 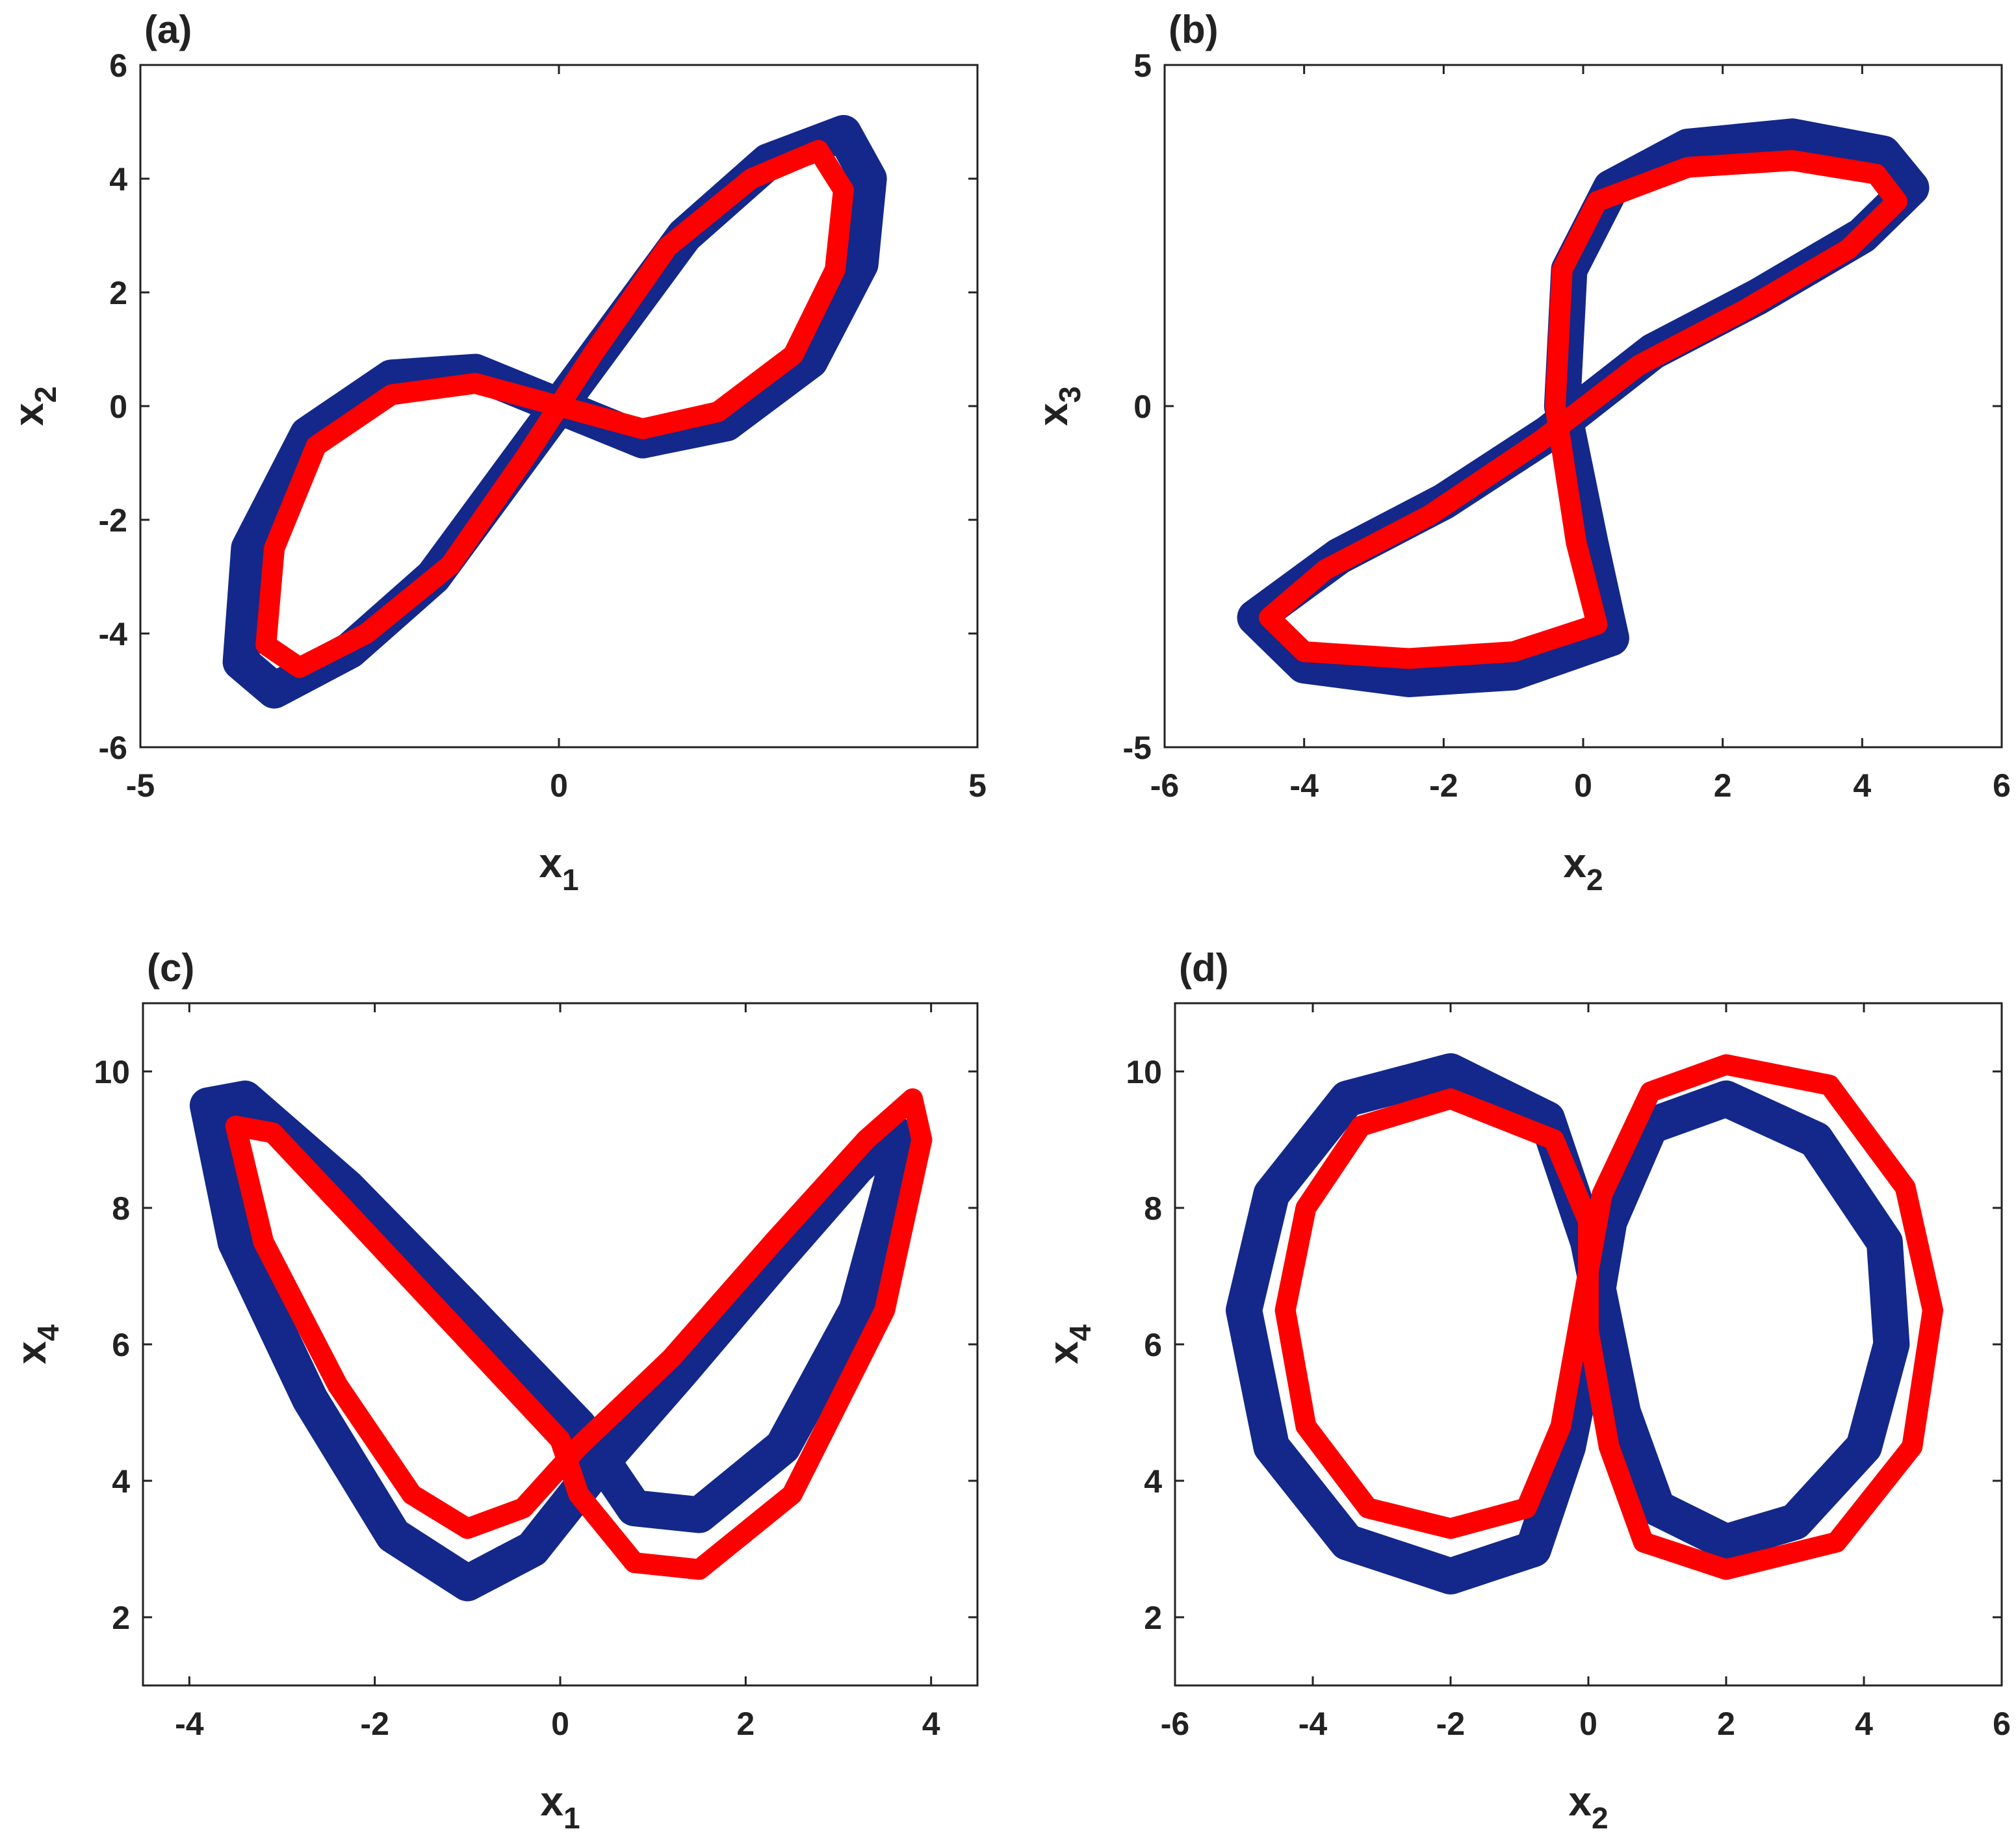 What do you see at coordinates (1204, 968) in the screenshot?
I see `panel-title: (d)` at bounding box center [1204, 968].